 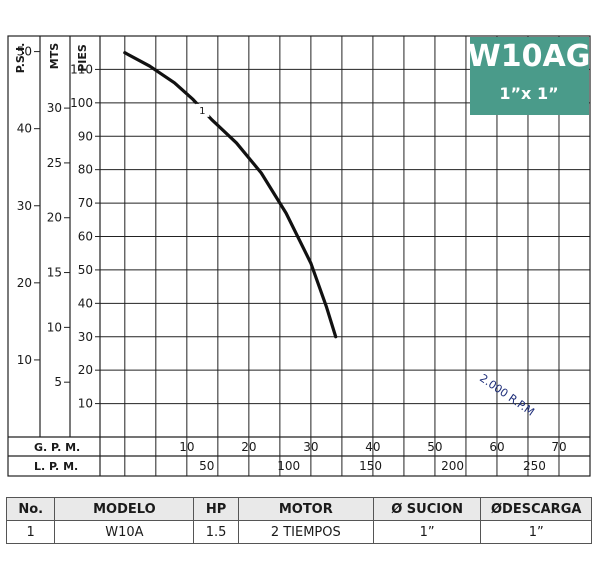 I want to click on gpm-tick-label: 40, so click(x=372, y=447).